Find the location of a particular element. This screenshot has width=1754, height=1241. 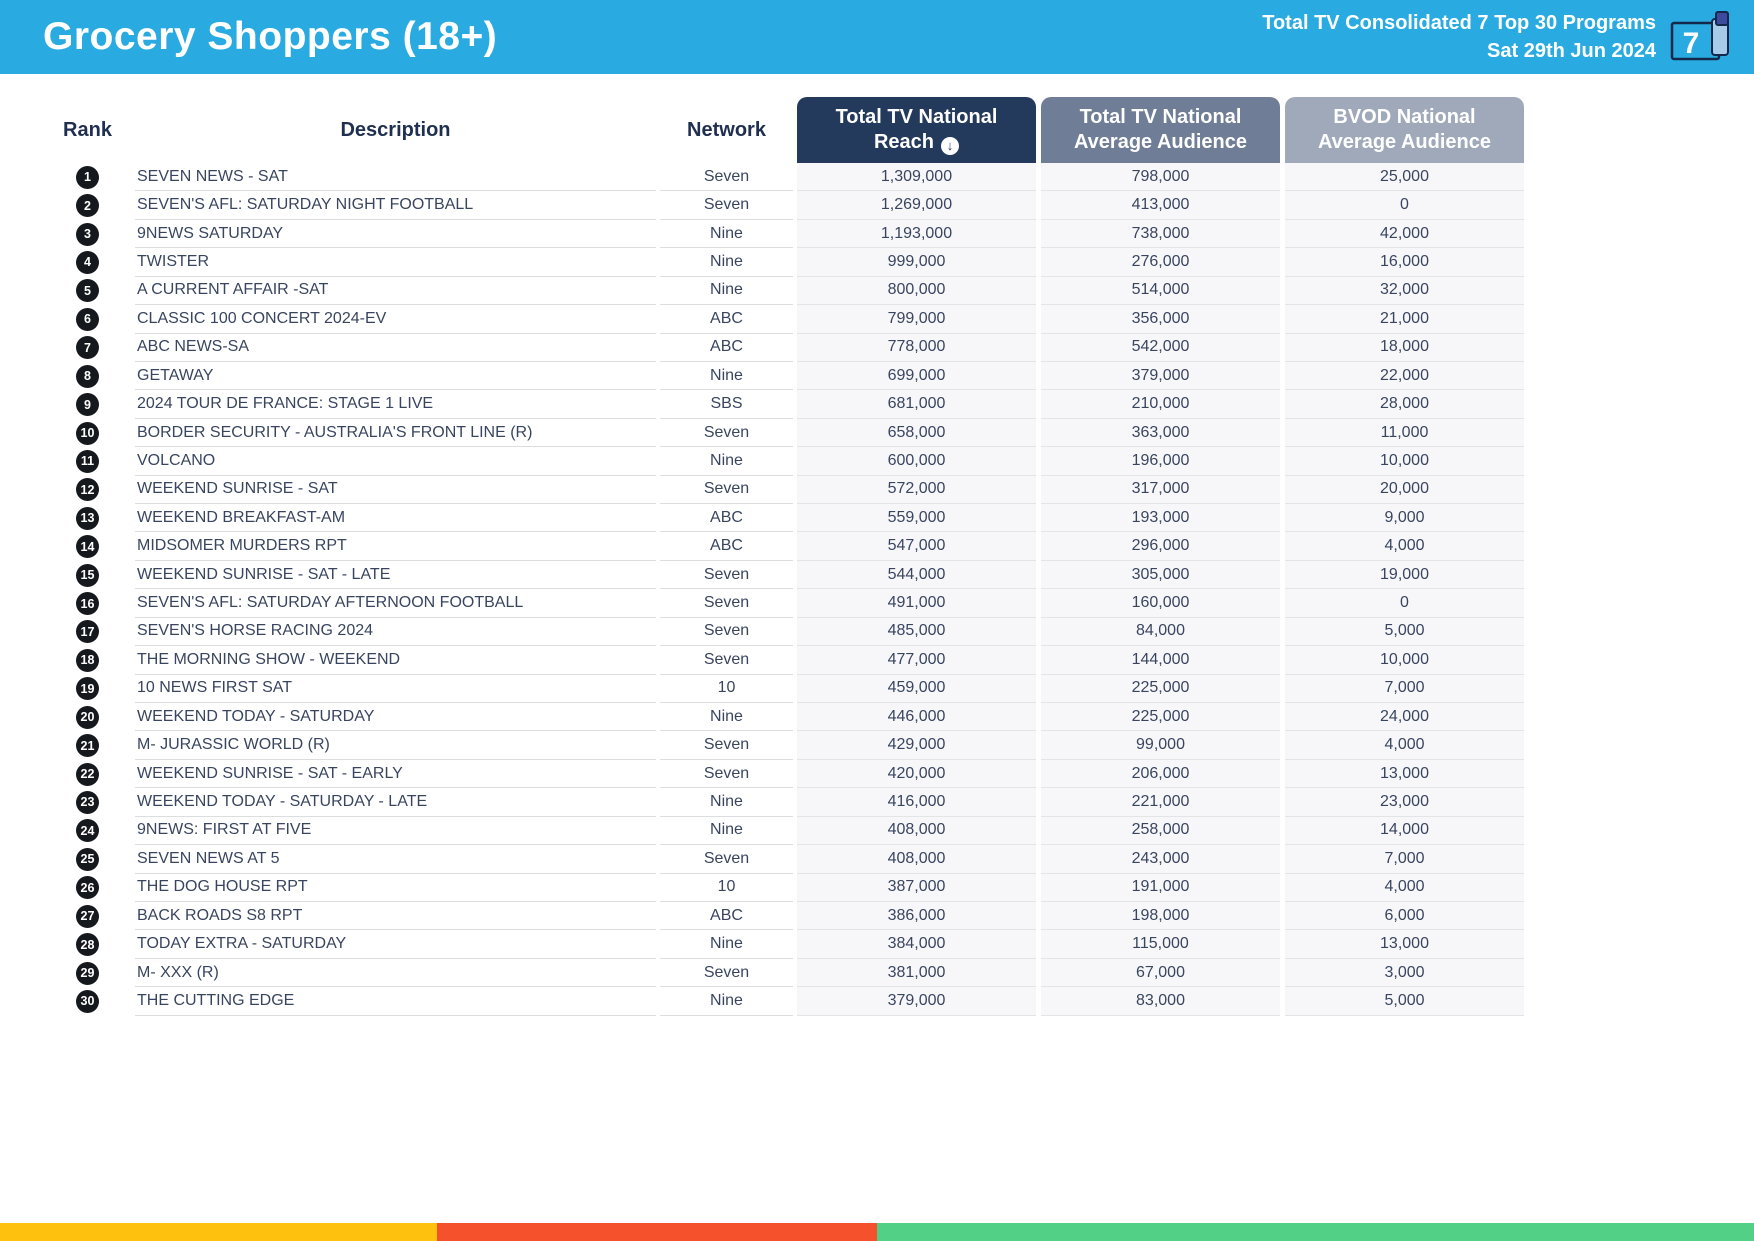

rank-cell: 22 is located at coordinates (87, 774).